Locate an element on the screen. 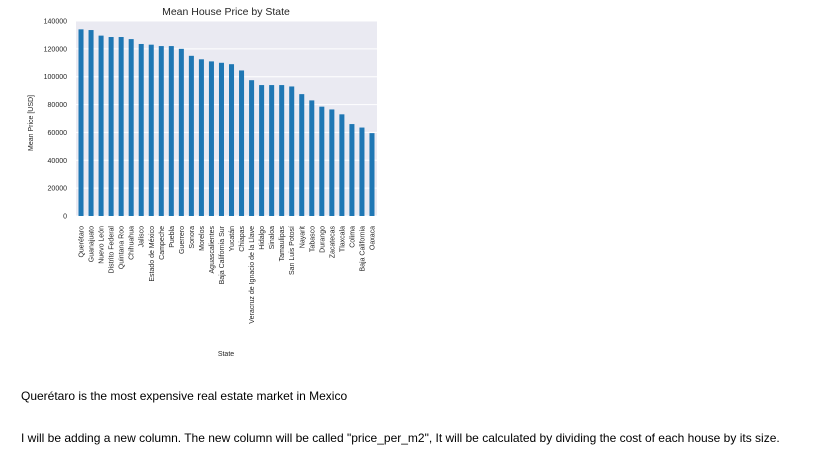 The image size is (835, 458). bars is located at coordinates (226, 123).